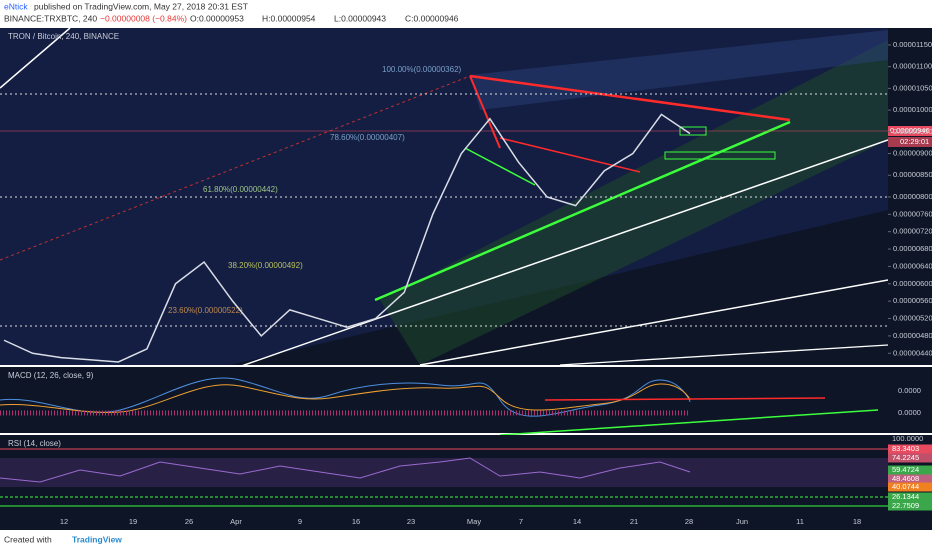  What do you see at coordinates (912, 66) in the screenshot?
I see `y-tick-label: 0.00001100` at bounding box center [912, 66].